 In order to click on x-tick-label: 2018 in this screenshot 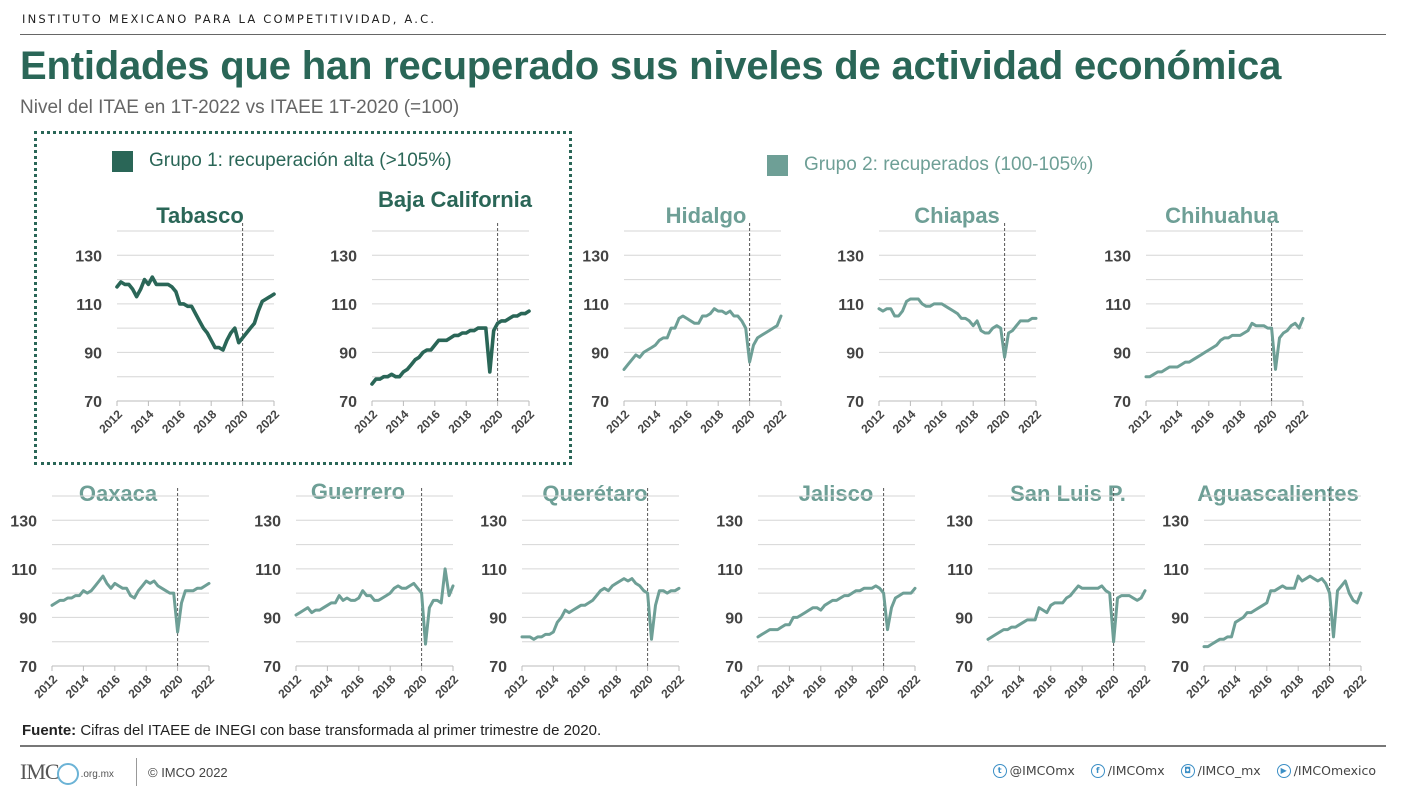, I will do `click(1292, 686)`.